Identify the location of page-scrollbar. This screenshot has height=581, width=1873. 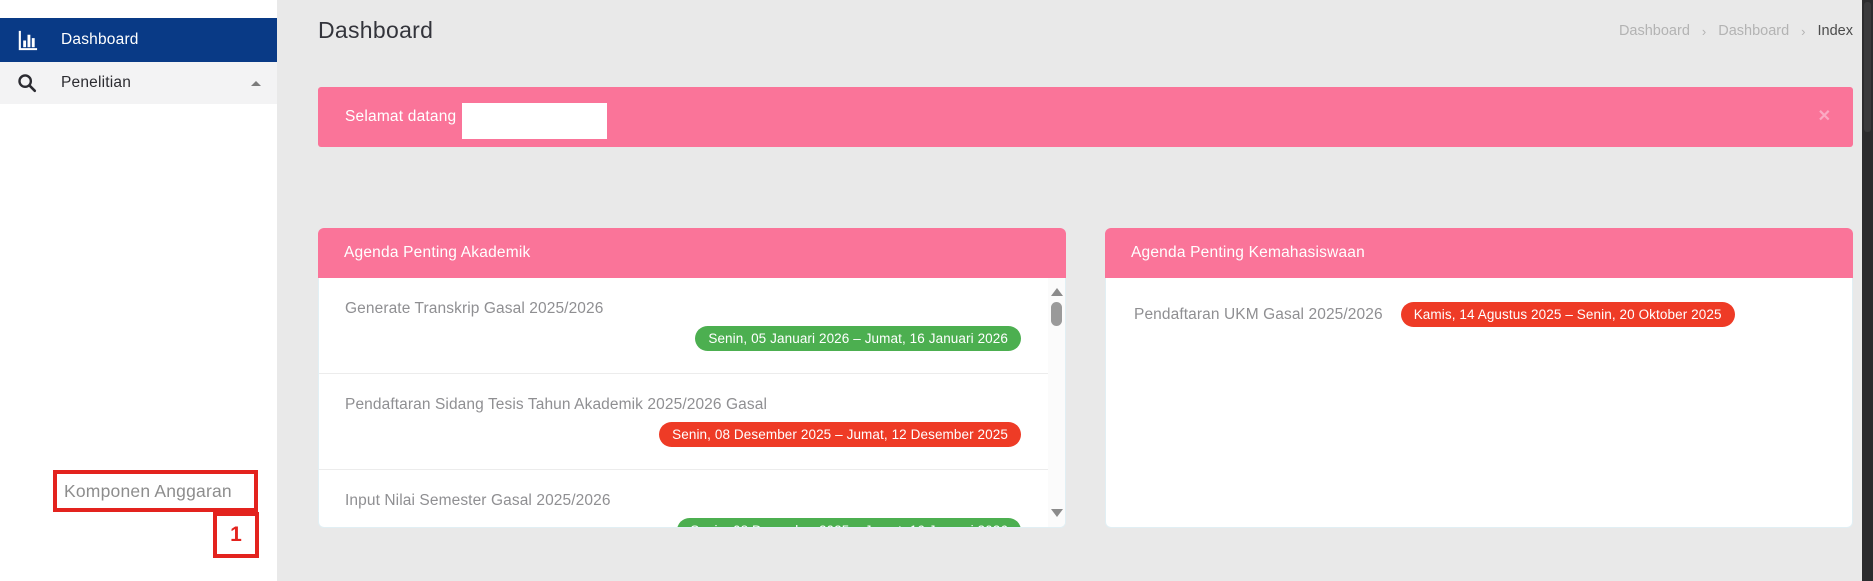
(1867, 290).